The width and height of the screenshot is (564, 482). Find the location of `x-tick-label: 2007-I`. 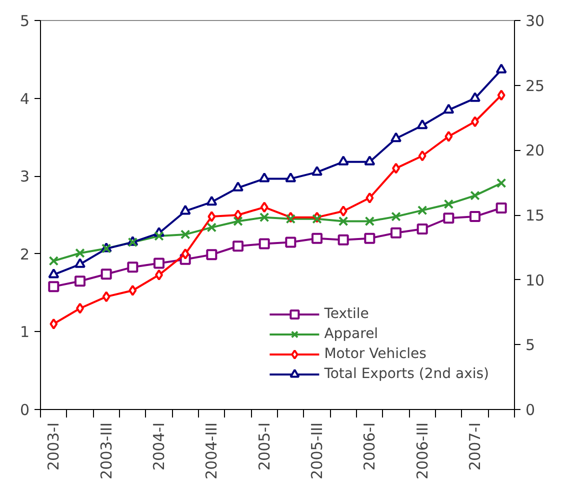

x-tick-label: 2007-I is located at coordinates (475, 446).